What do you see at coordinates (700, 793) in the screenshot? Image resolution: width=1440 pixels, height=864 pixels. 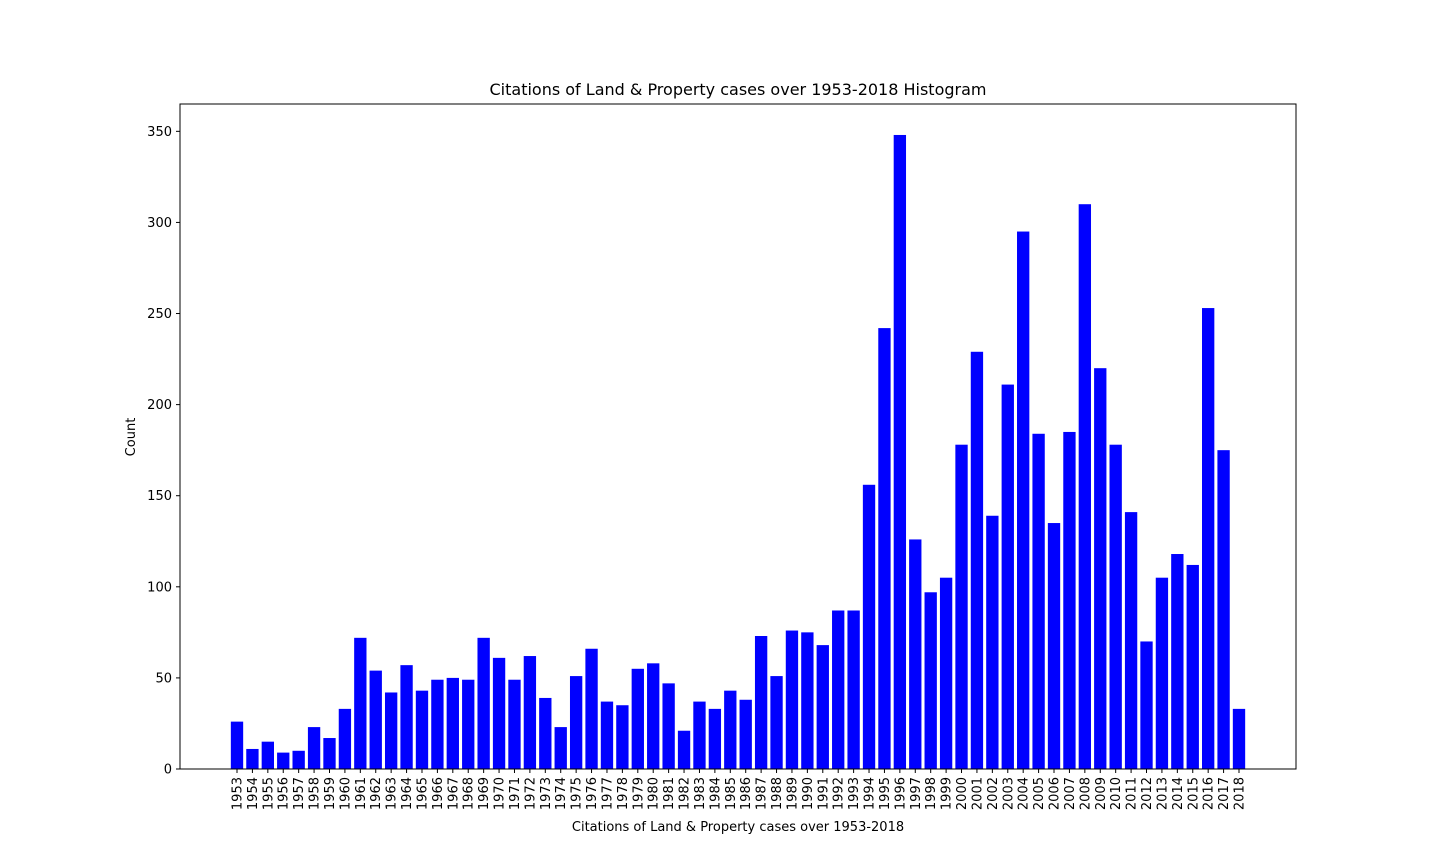 I see `x-tick-label: 1983` at bounding box center [700, 793].